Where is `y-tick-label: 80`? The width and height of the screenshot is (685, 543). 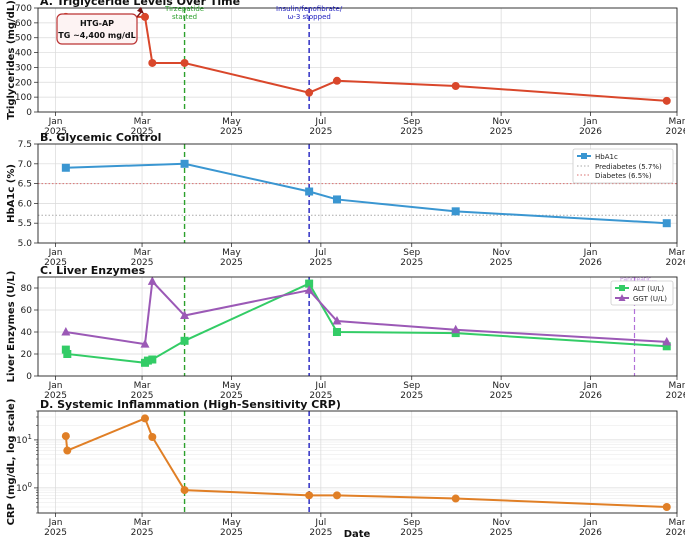
y-tick-label: 80 is located at coordinates (27, 289).